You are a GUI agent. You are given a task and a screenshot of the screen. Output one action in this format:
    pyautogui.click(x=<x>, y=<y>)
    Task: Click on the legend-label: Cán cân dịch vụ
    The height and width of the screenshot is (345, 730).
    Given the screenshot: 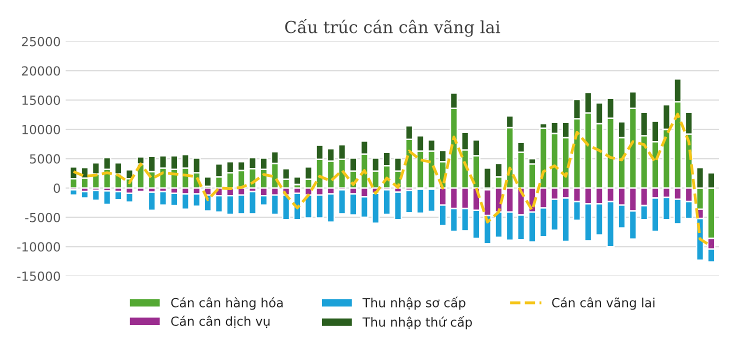 What is the action you would take?
    pyautogui.click(x=220, y=322)
    